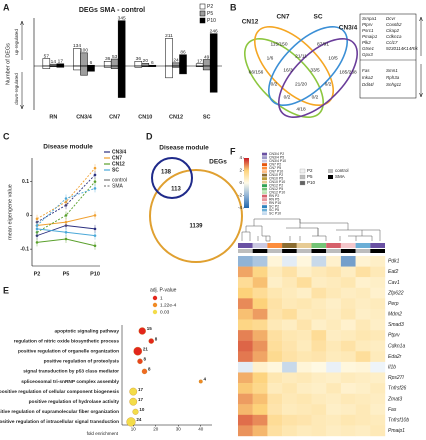 This screenshot has height=440, width=426. What do you see at coordinates (196, 216) in the screenshot?
I see `venn-set` at bounding box center [196, 216].